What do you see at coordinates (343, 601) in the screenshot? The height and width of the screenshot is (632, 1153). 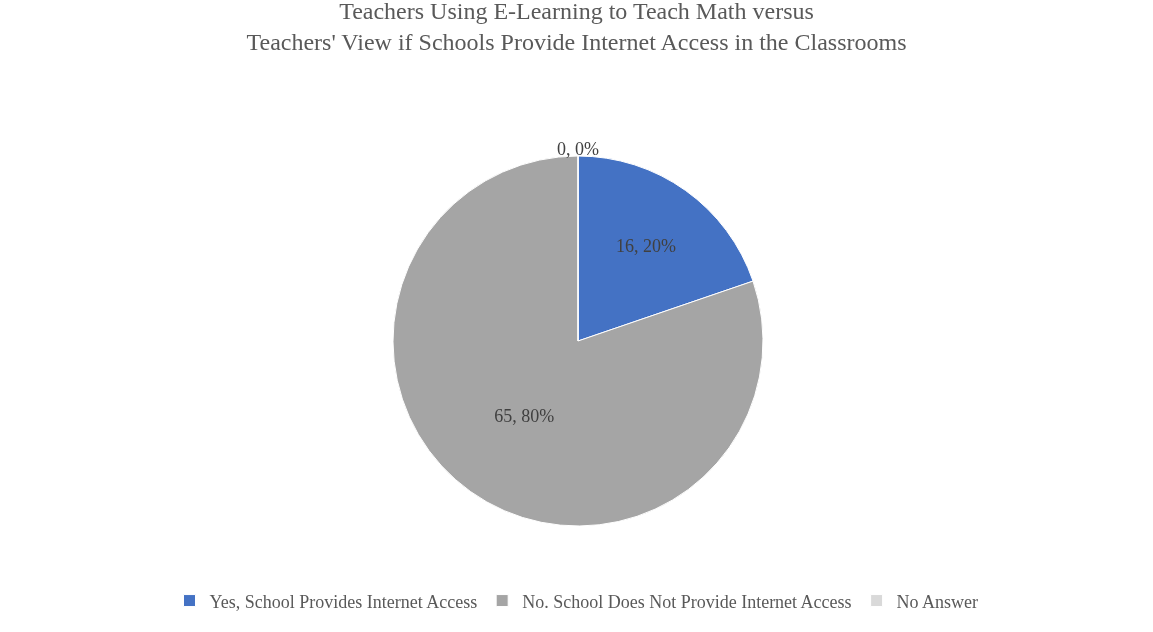 I see `legend-label: Yes, School Provides Internet Access` at bounding box center [343, 601].